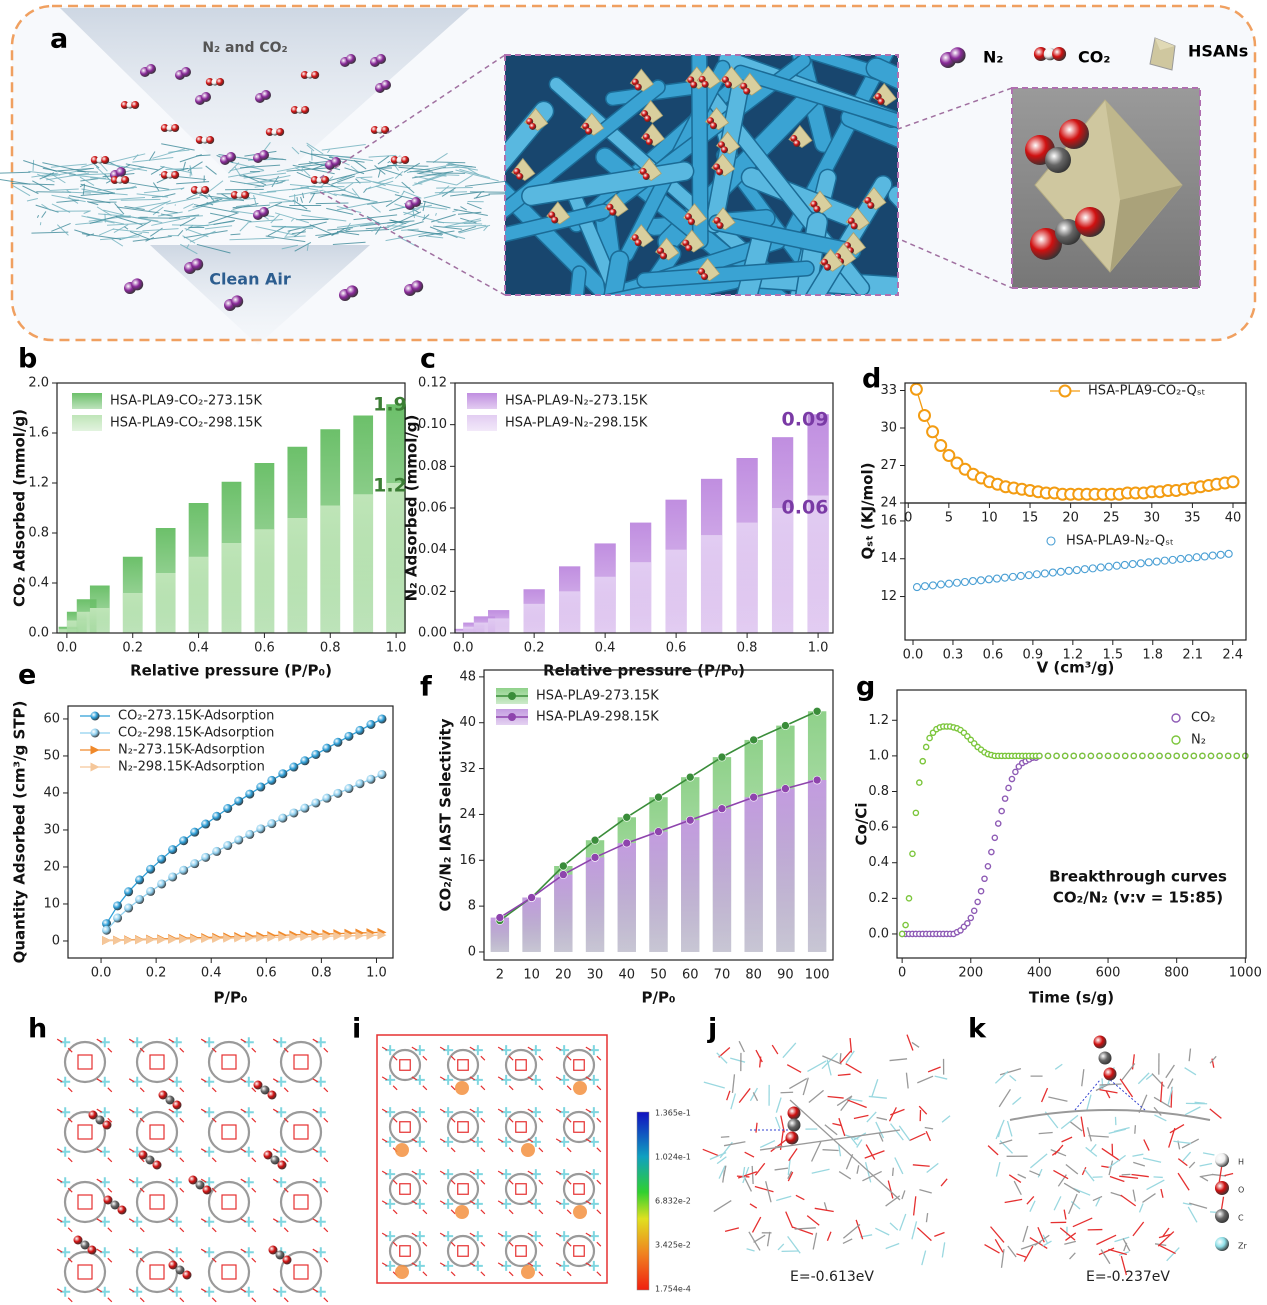 The width and height of the screenshot is (1267, 1305). I want to click on line, so click(1074, 442).